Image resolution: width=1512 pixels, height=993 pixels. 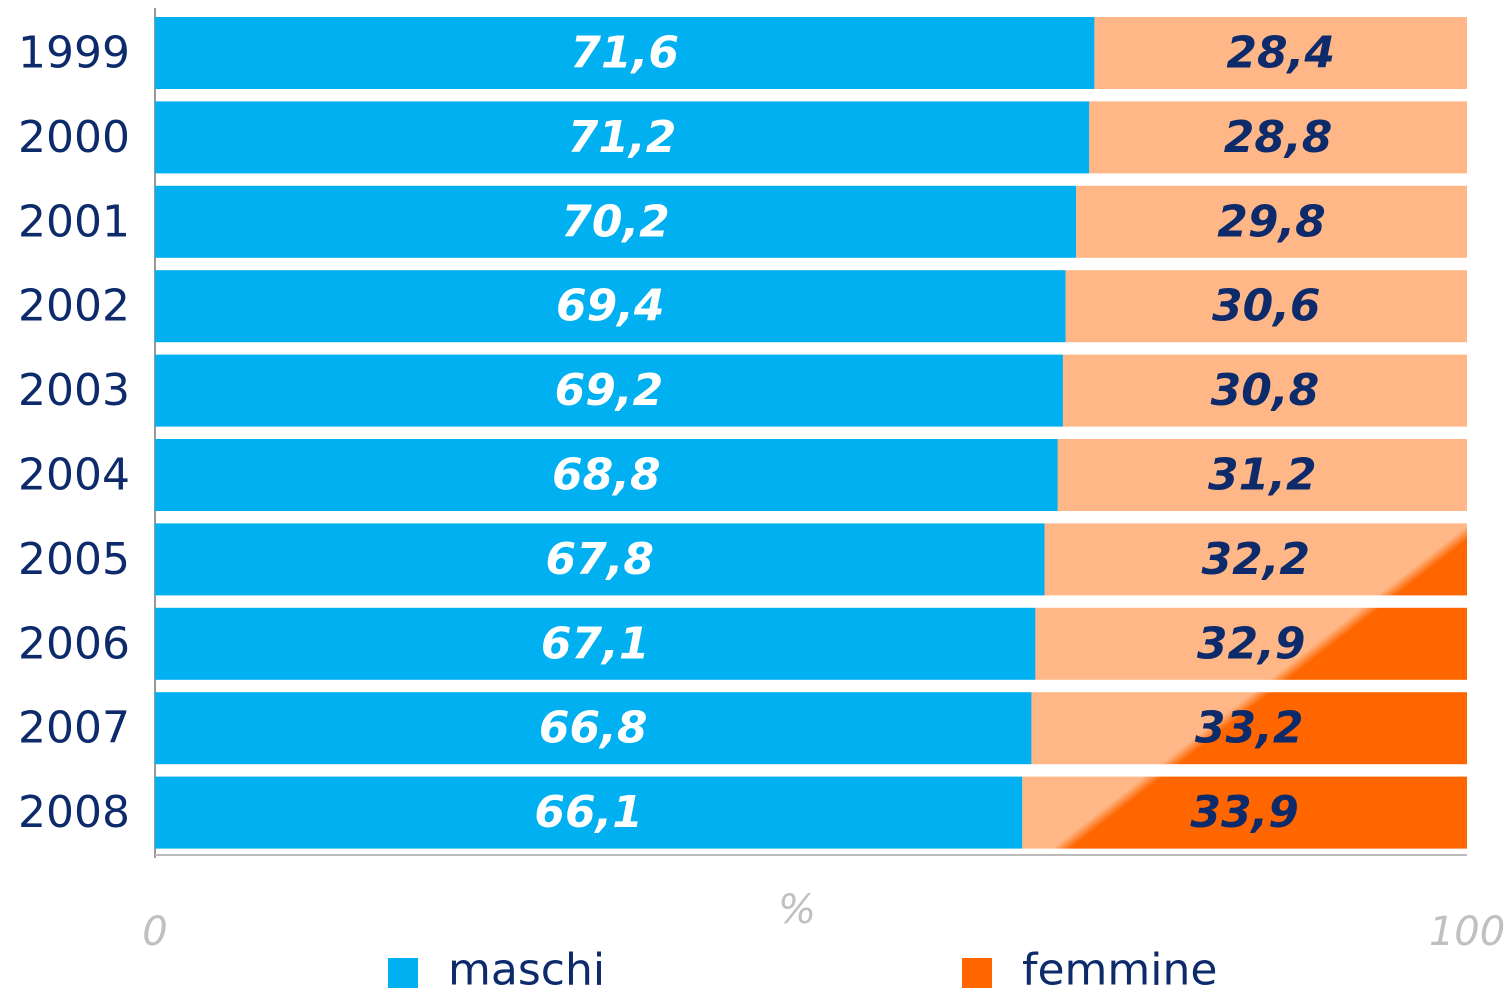 I want to click on data-label: 32,9, so click(x=1251, y=643).